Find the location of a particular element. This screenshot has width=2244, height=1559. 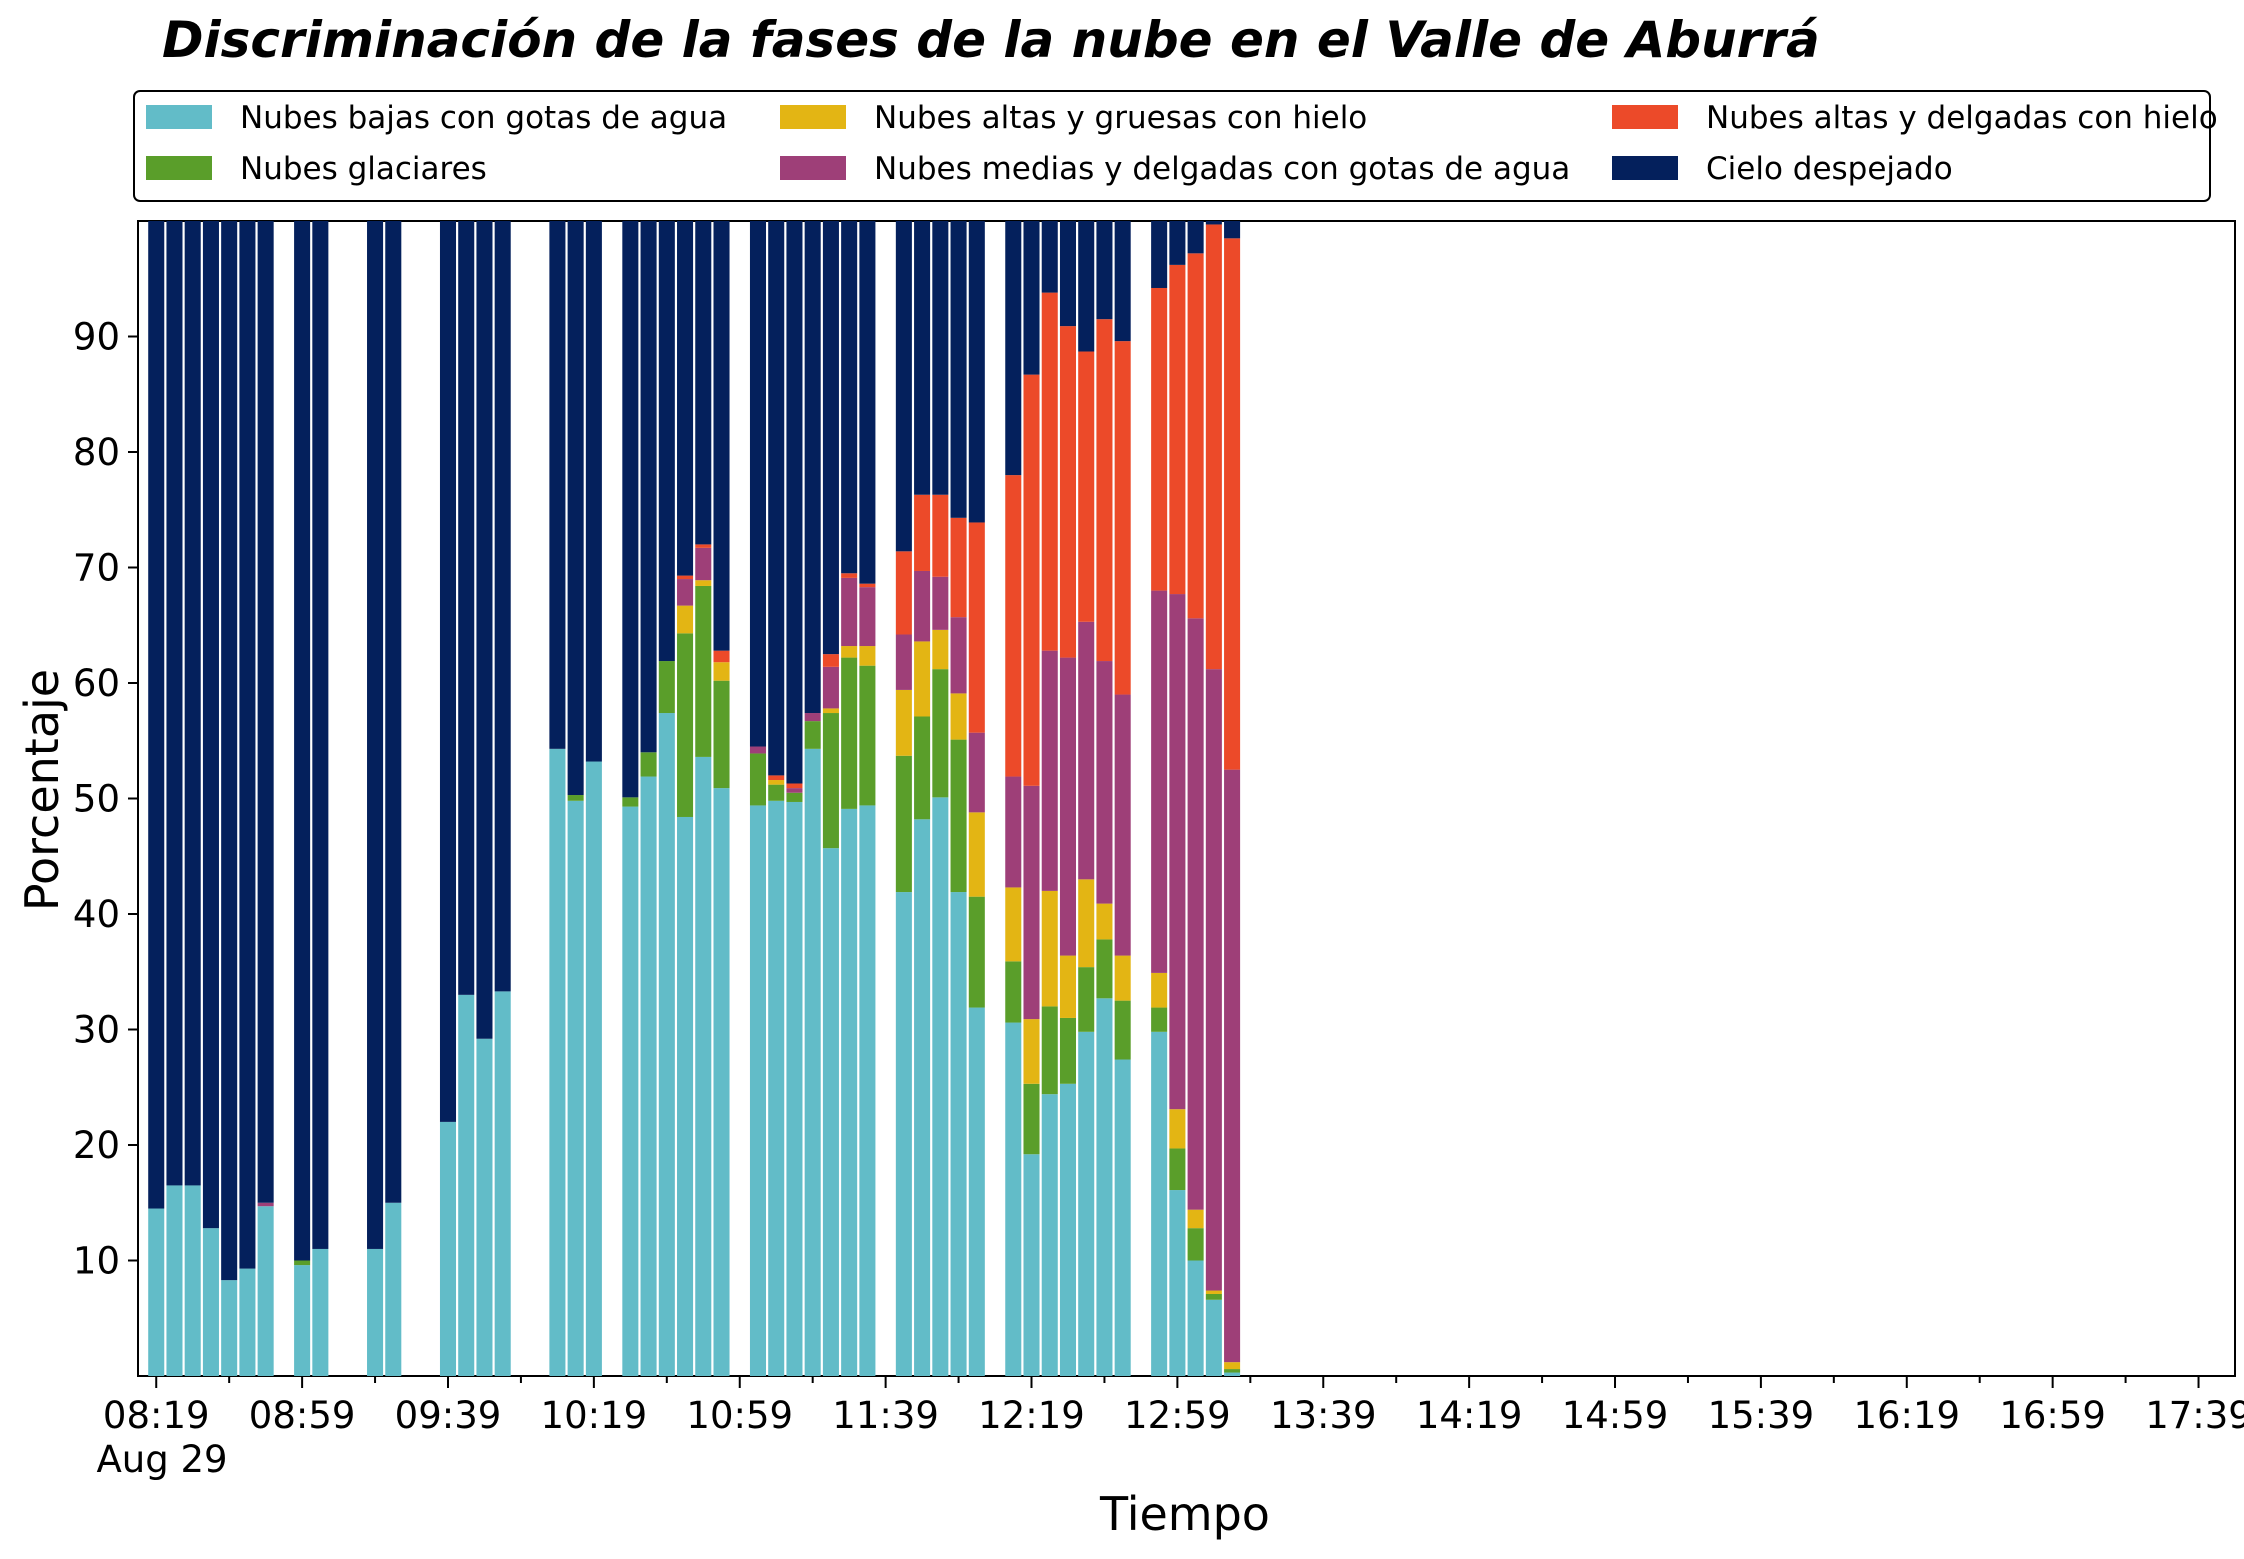

y-tick-label: 50 is located at coordinates (96, 799).